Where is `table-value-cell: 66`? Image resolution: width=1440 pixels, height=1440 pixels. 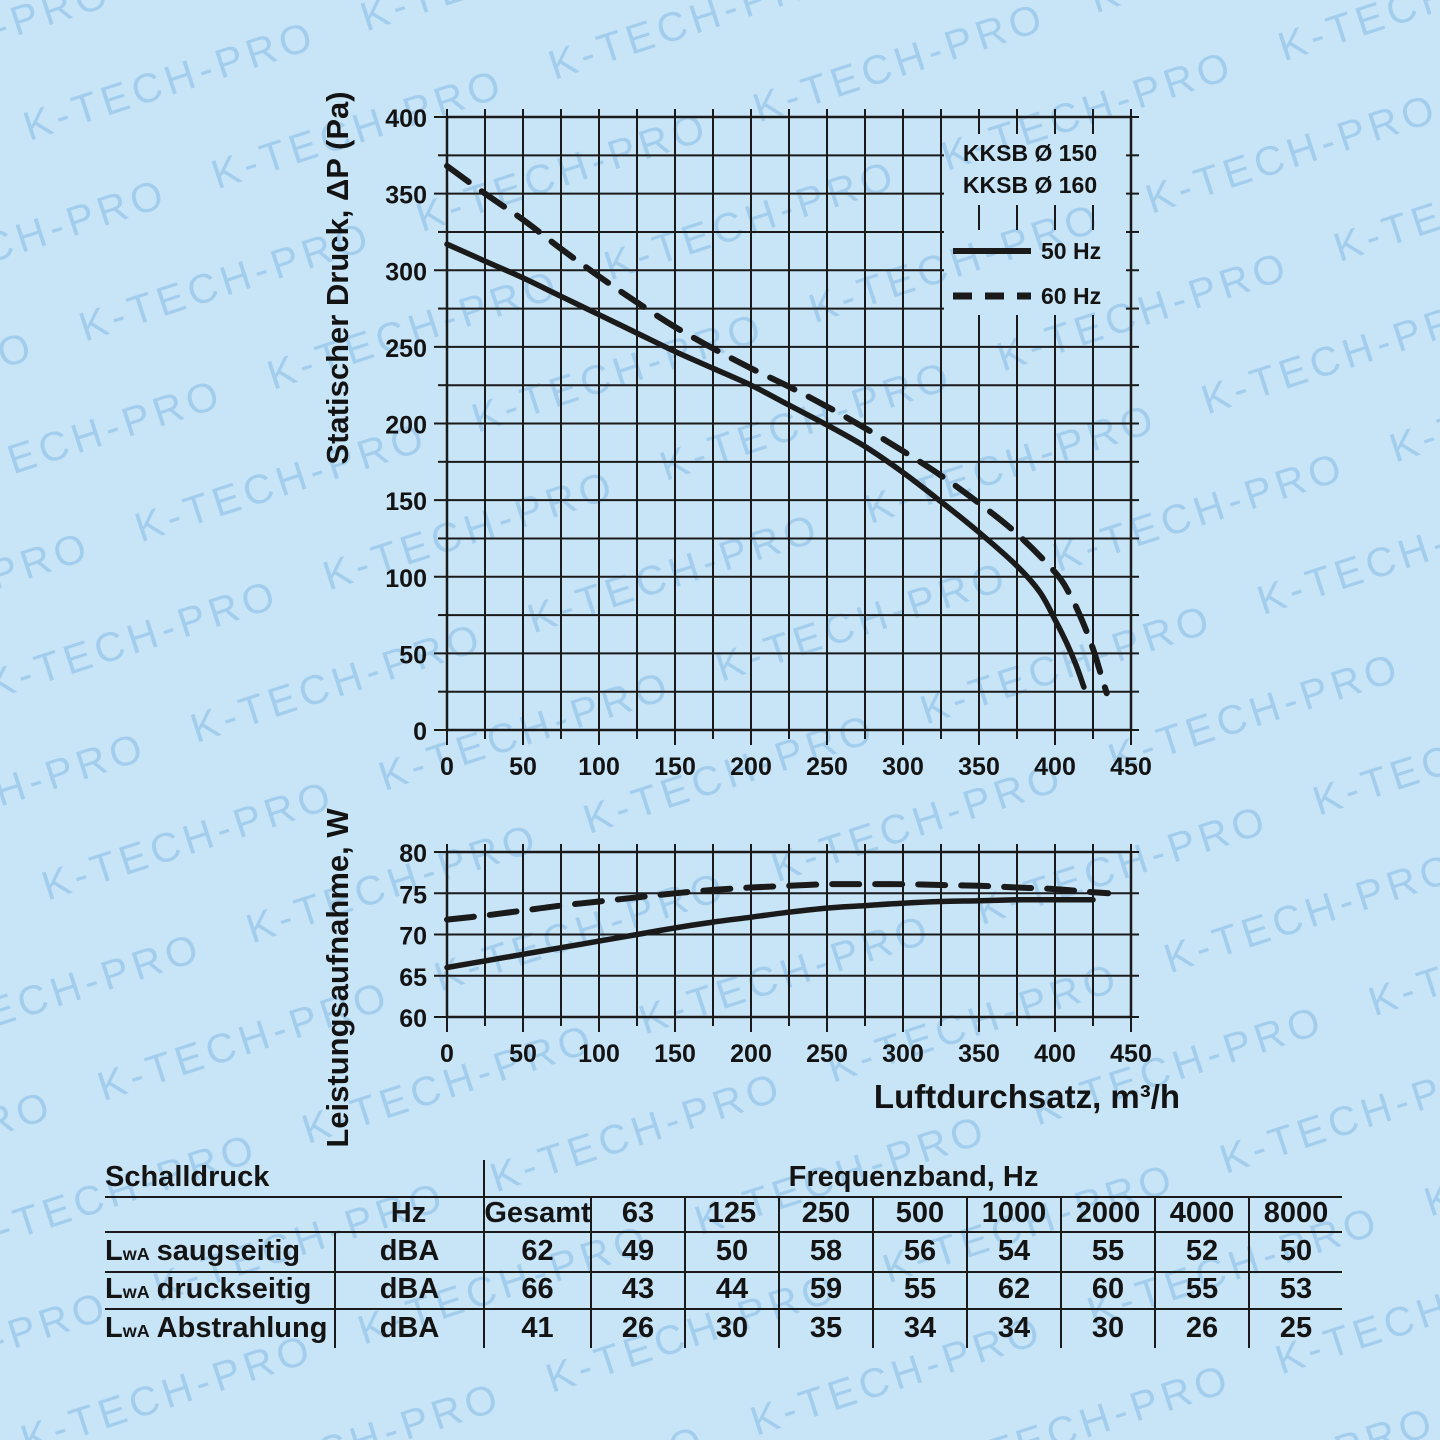 table-value-cell: 66 is located at coordinates (536, 1291).